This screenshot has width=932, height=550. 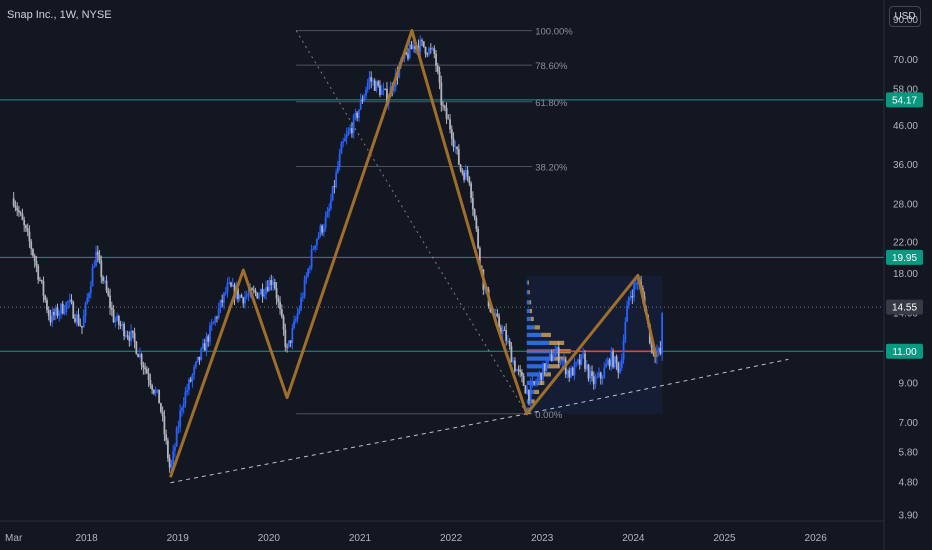 I want to click on currency-button: USD, so click(x=905, y=16).